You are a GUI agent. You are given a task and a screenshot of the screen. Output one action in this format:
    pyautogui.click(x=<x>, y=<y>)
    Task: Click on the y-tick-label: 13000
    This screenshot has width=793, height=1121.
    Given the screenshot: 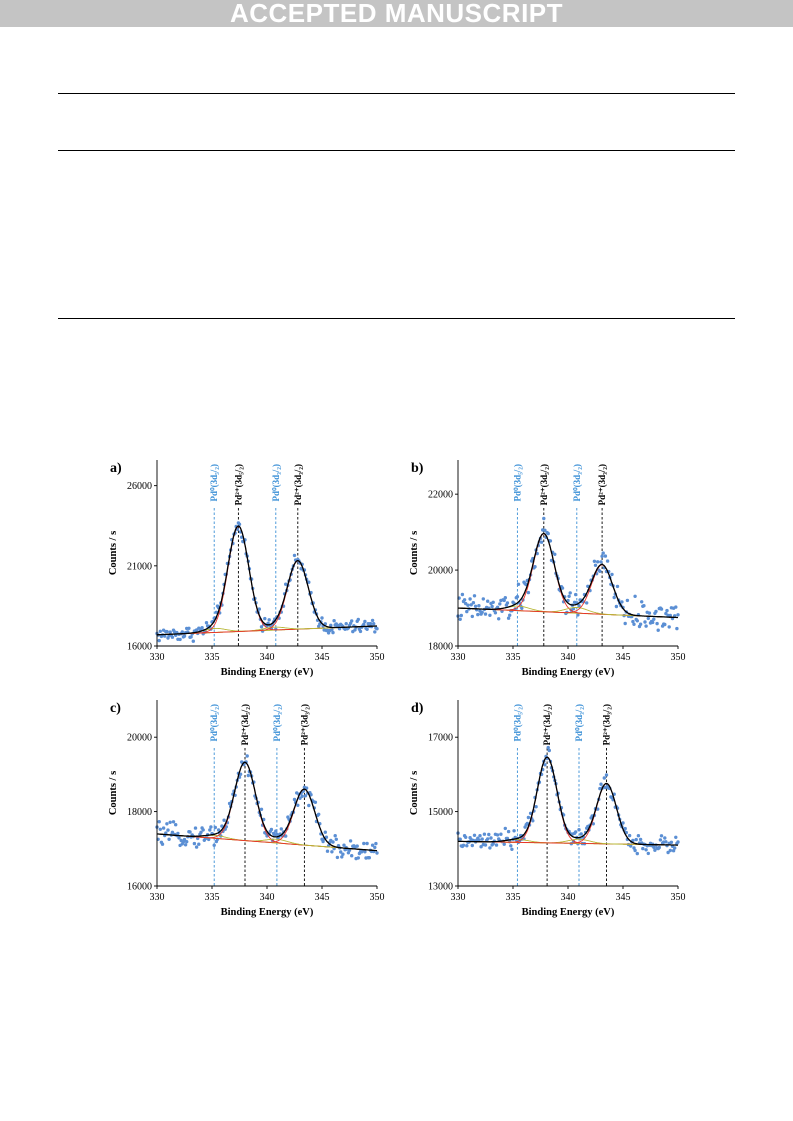 What is the action you would take?
    pyautogui.click(x=440, y=887)
    